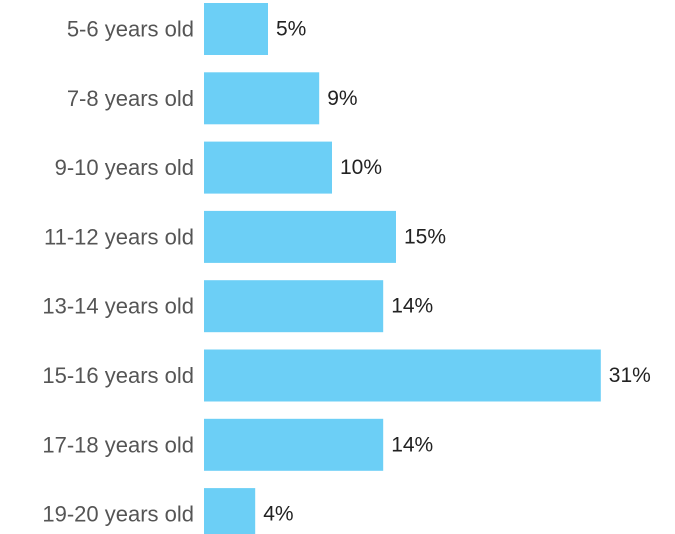 The height and width of the screenshot is (534, 675). What do you see at coordinates (118, 514) in the screenshot?
I see `category-label: 19-20 years old` at bounding box center [118, 514].